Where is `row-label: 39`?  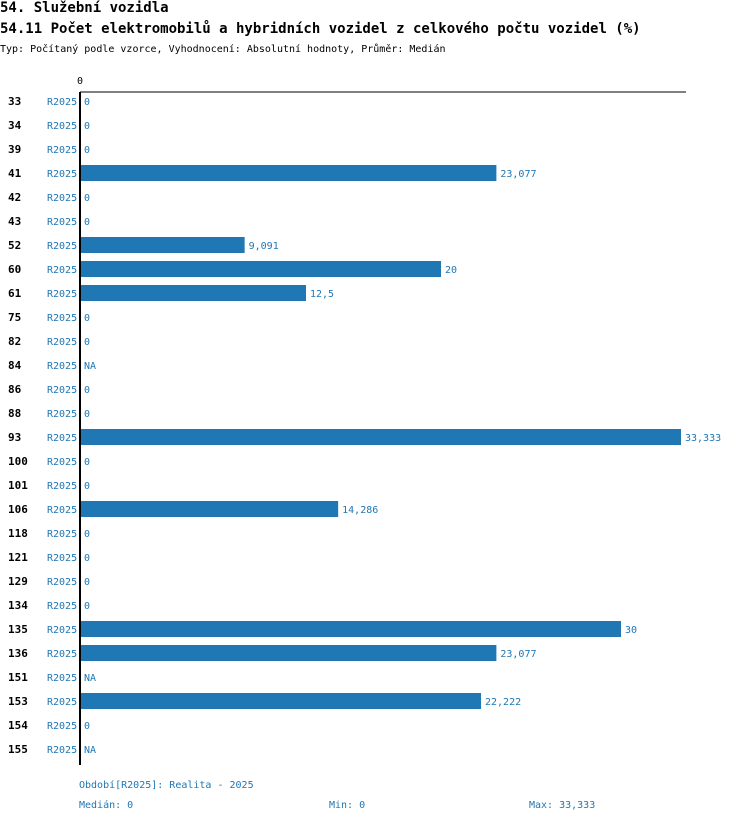 row-label: 39 is located at coordinates (14, 149).